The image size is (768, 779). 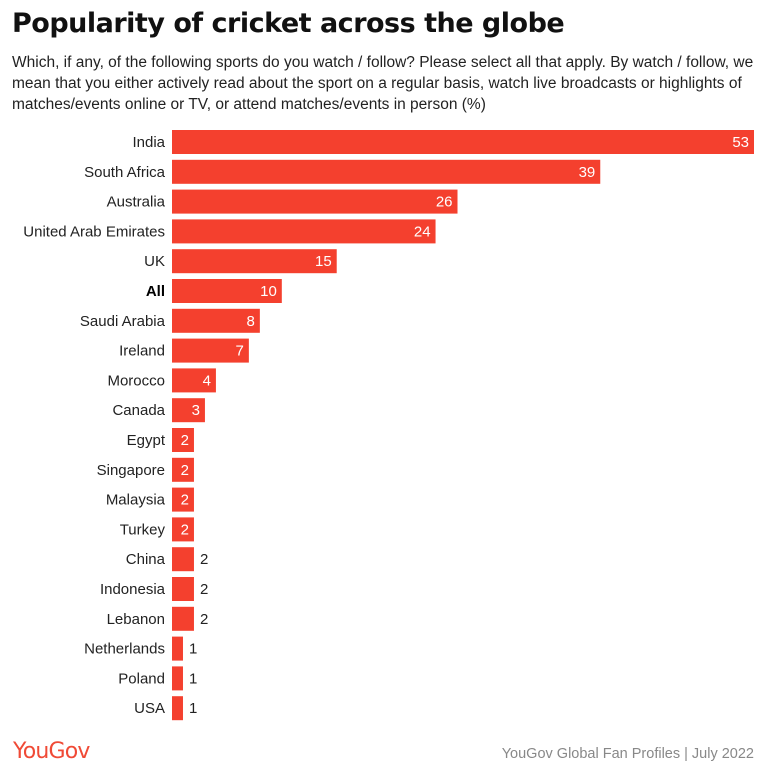 What do you see at coordinates (146, 559) in the screenshot?
I see `category-label: China` at bounding box center [146, 559].